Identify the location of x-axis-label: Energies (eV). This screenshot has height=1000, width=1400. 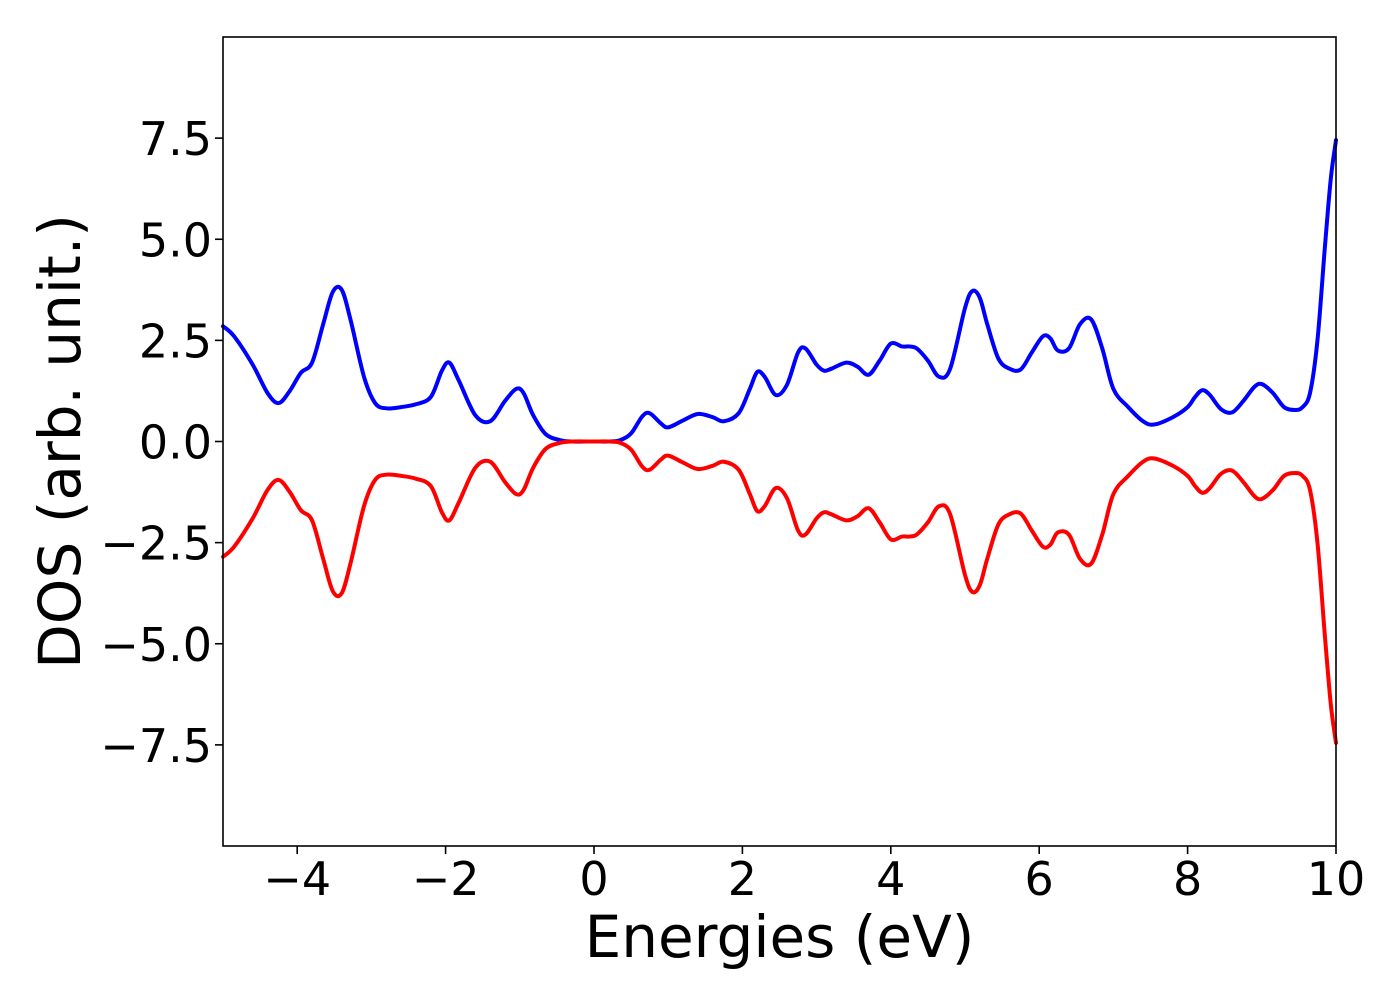
(780, 937).